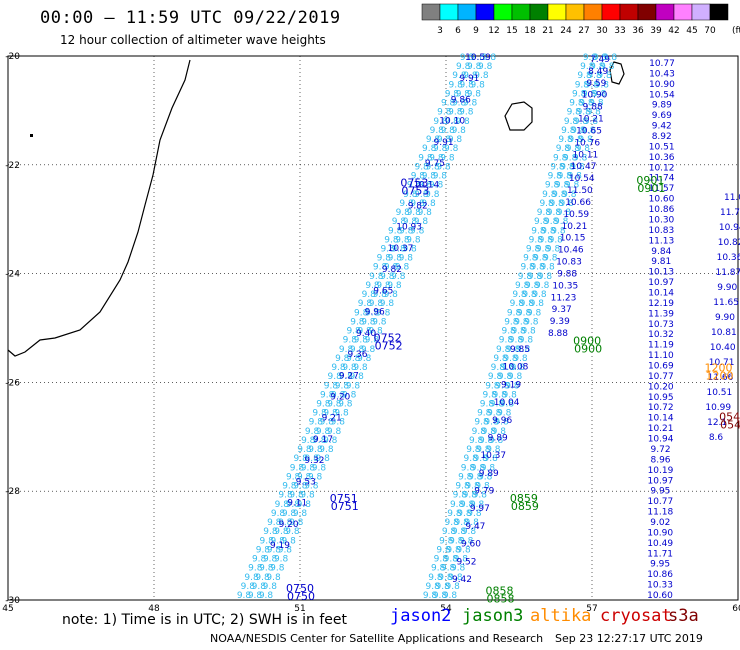 This screenshot has width=740, height=650. Describe the element at coordinates (475, 527) in the screenshot. I see `track-2-swh-value: 9.47` at that location.